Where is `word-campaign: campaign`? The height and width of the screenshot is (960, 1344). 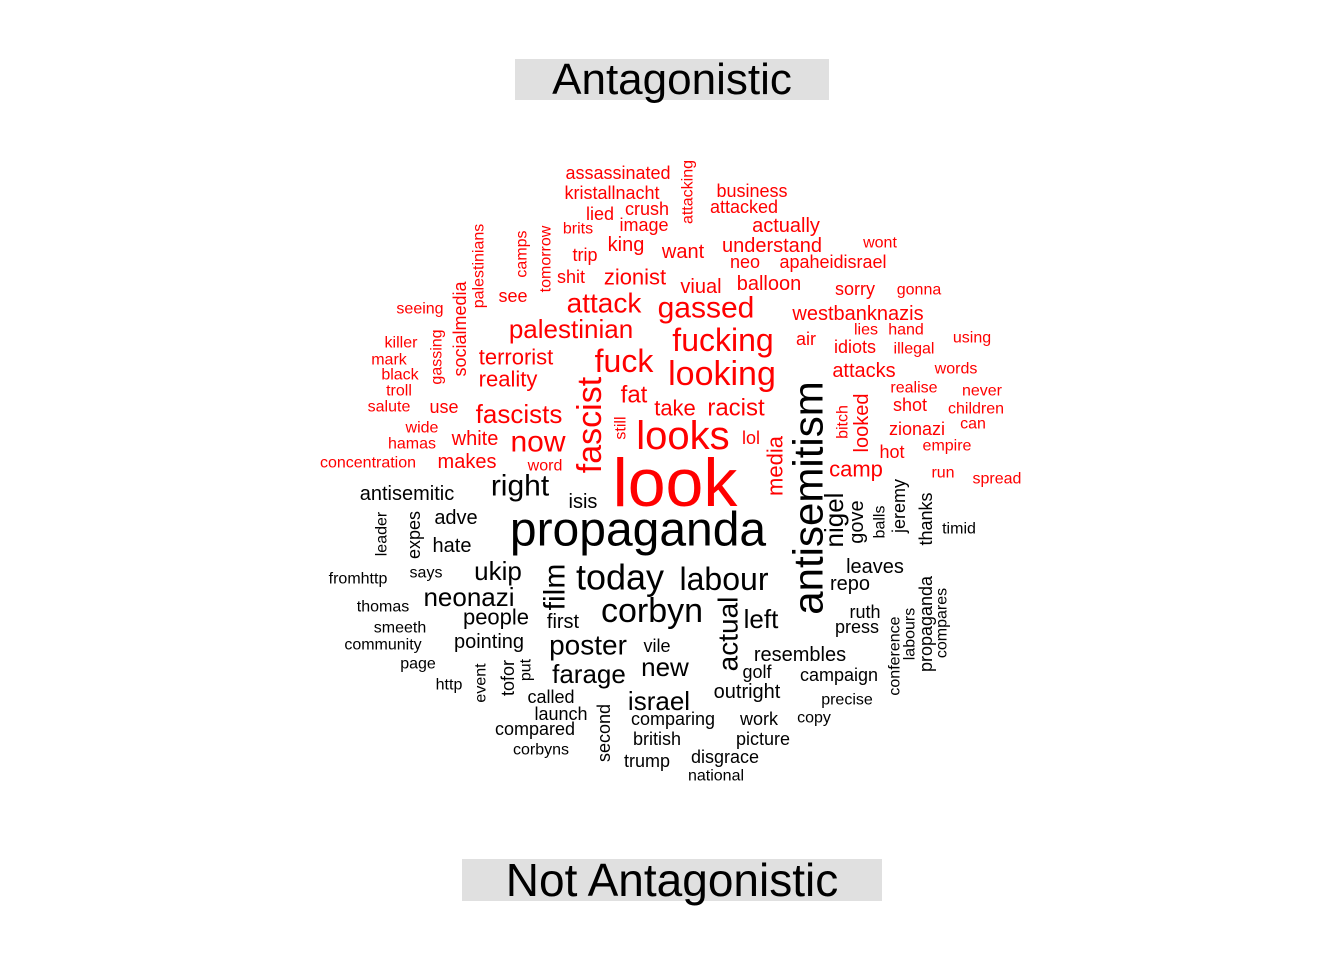
word-campaign: campaign is located at coordinates (839, 675).